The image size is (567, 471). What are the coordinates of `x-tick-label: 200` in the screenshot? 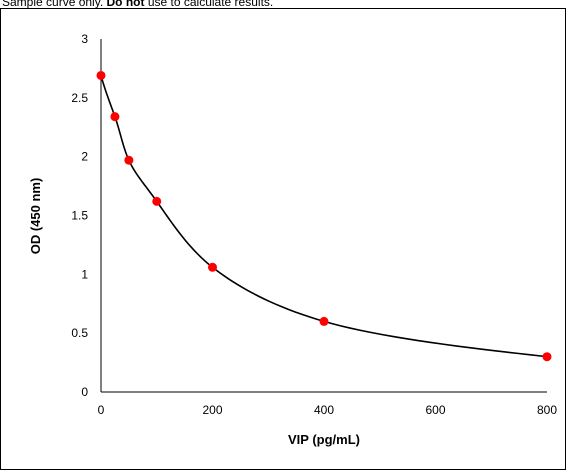 It's located at (212, 410).